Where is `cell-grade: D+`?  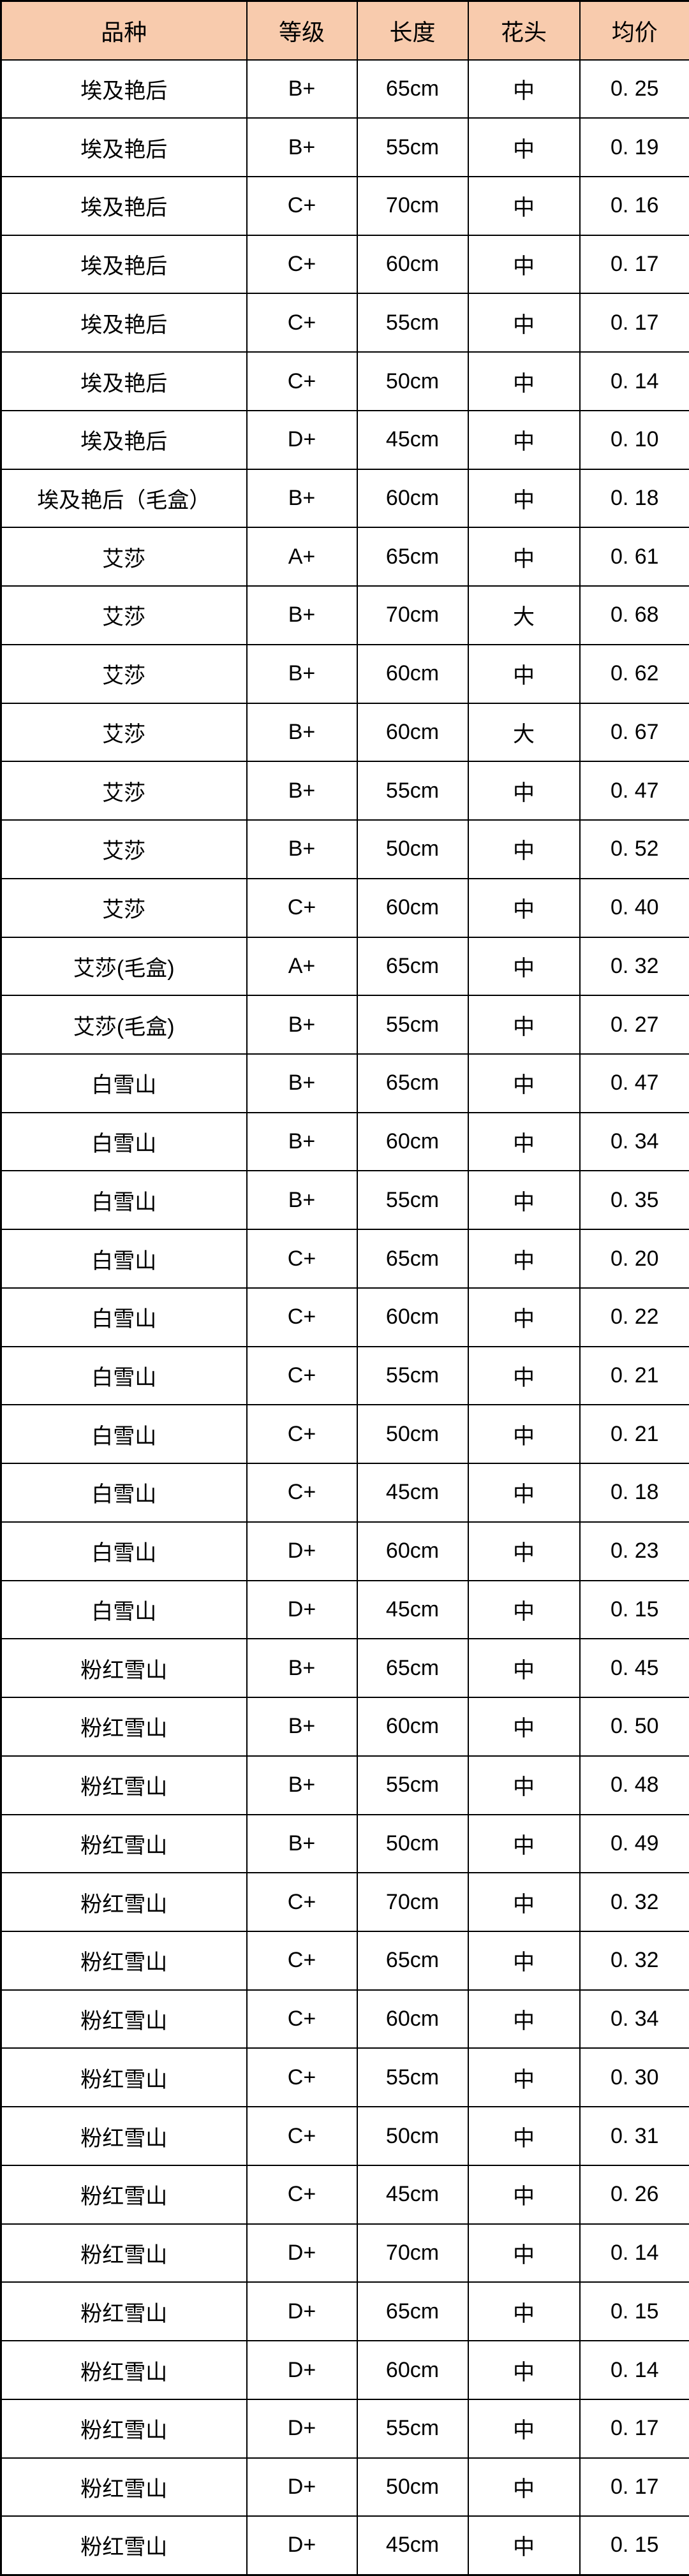 cell-grade: D+ is located at coordinates (302, 2253).